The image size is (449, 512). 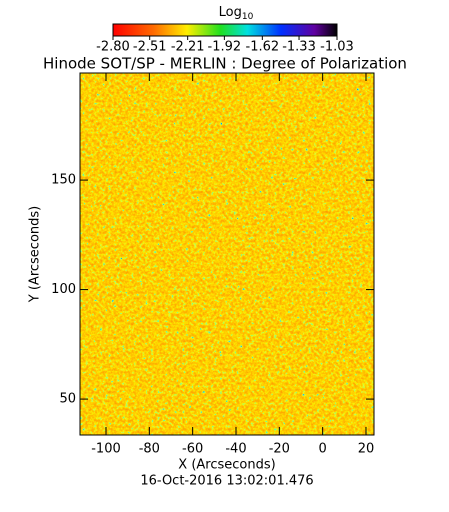 I want to click on x-tick-label: 20, so click(x=366, y=449).